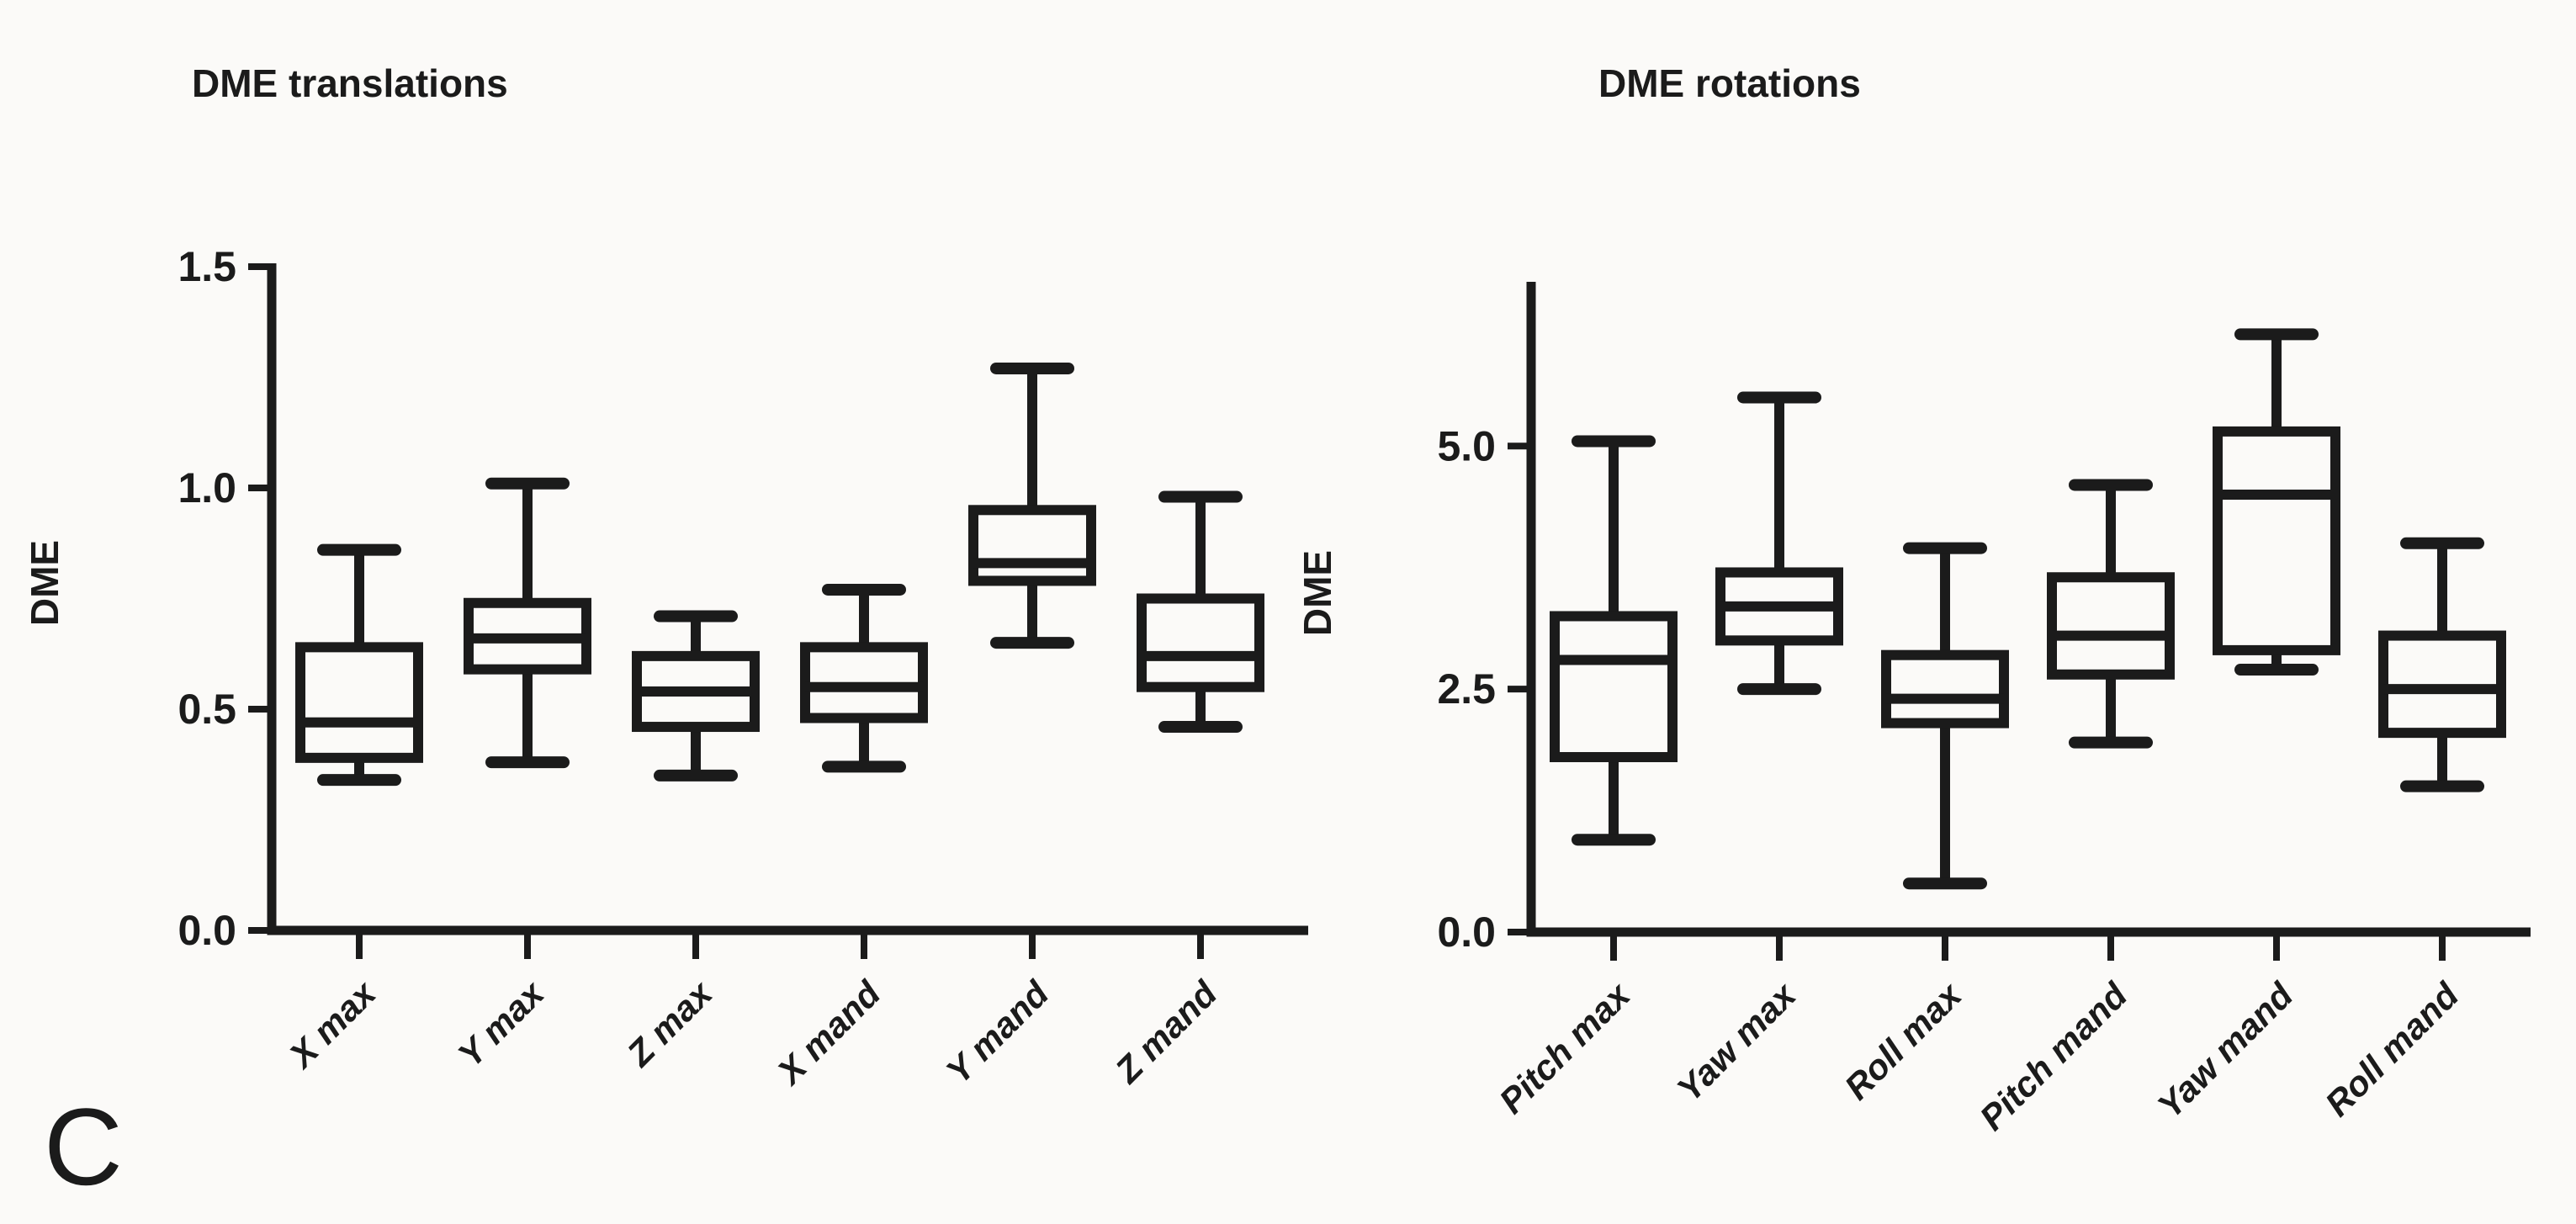 The height and width of the screenshot is (1224, 2576). What do you see at coordinates (207, 488) in the screenshot?
I see `y-tick-label: 1.0` at bounding box center [207, 488].